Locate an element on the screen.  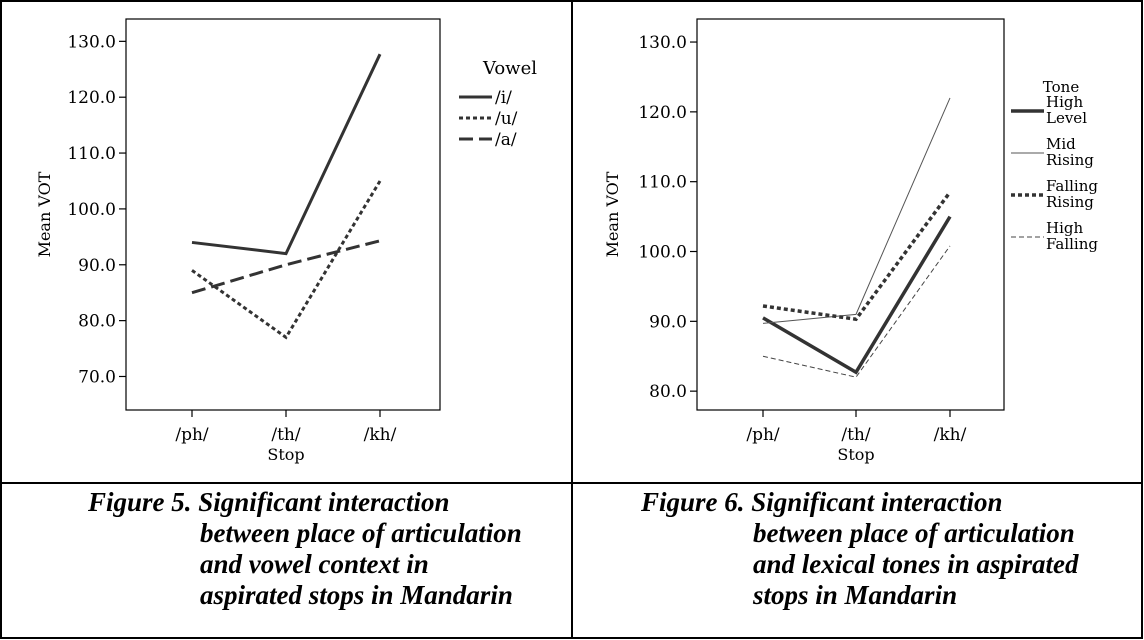
legend-label-line: /u/ is located at coordinates (506, 119).